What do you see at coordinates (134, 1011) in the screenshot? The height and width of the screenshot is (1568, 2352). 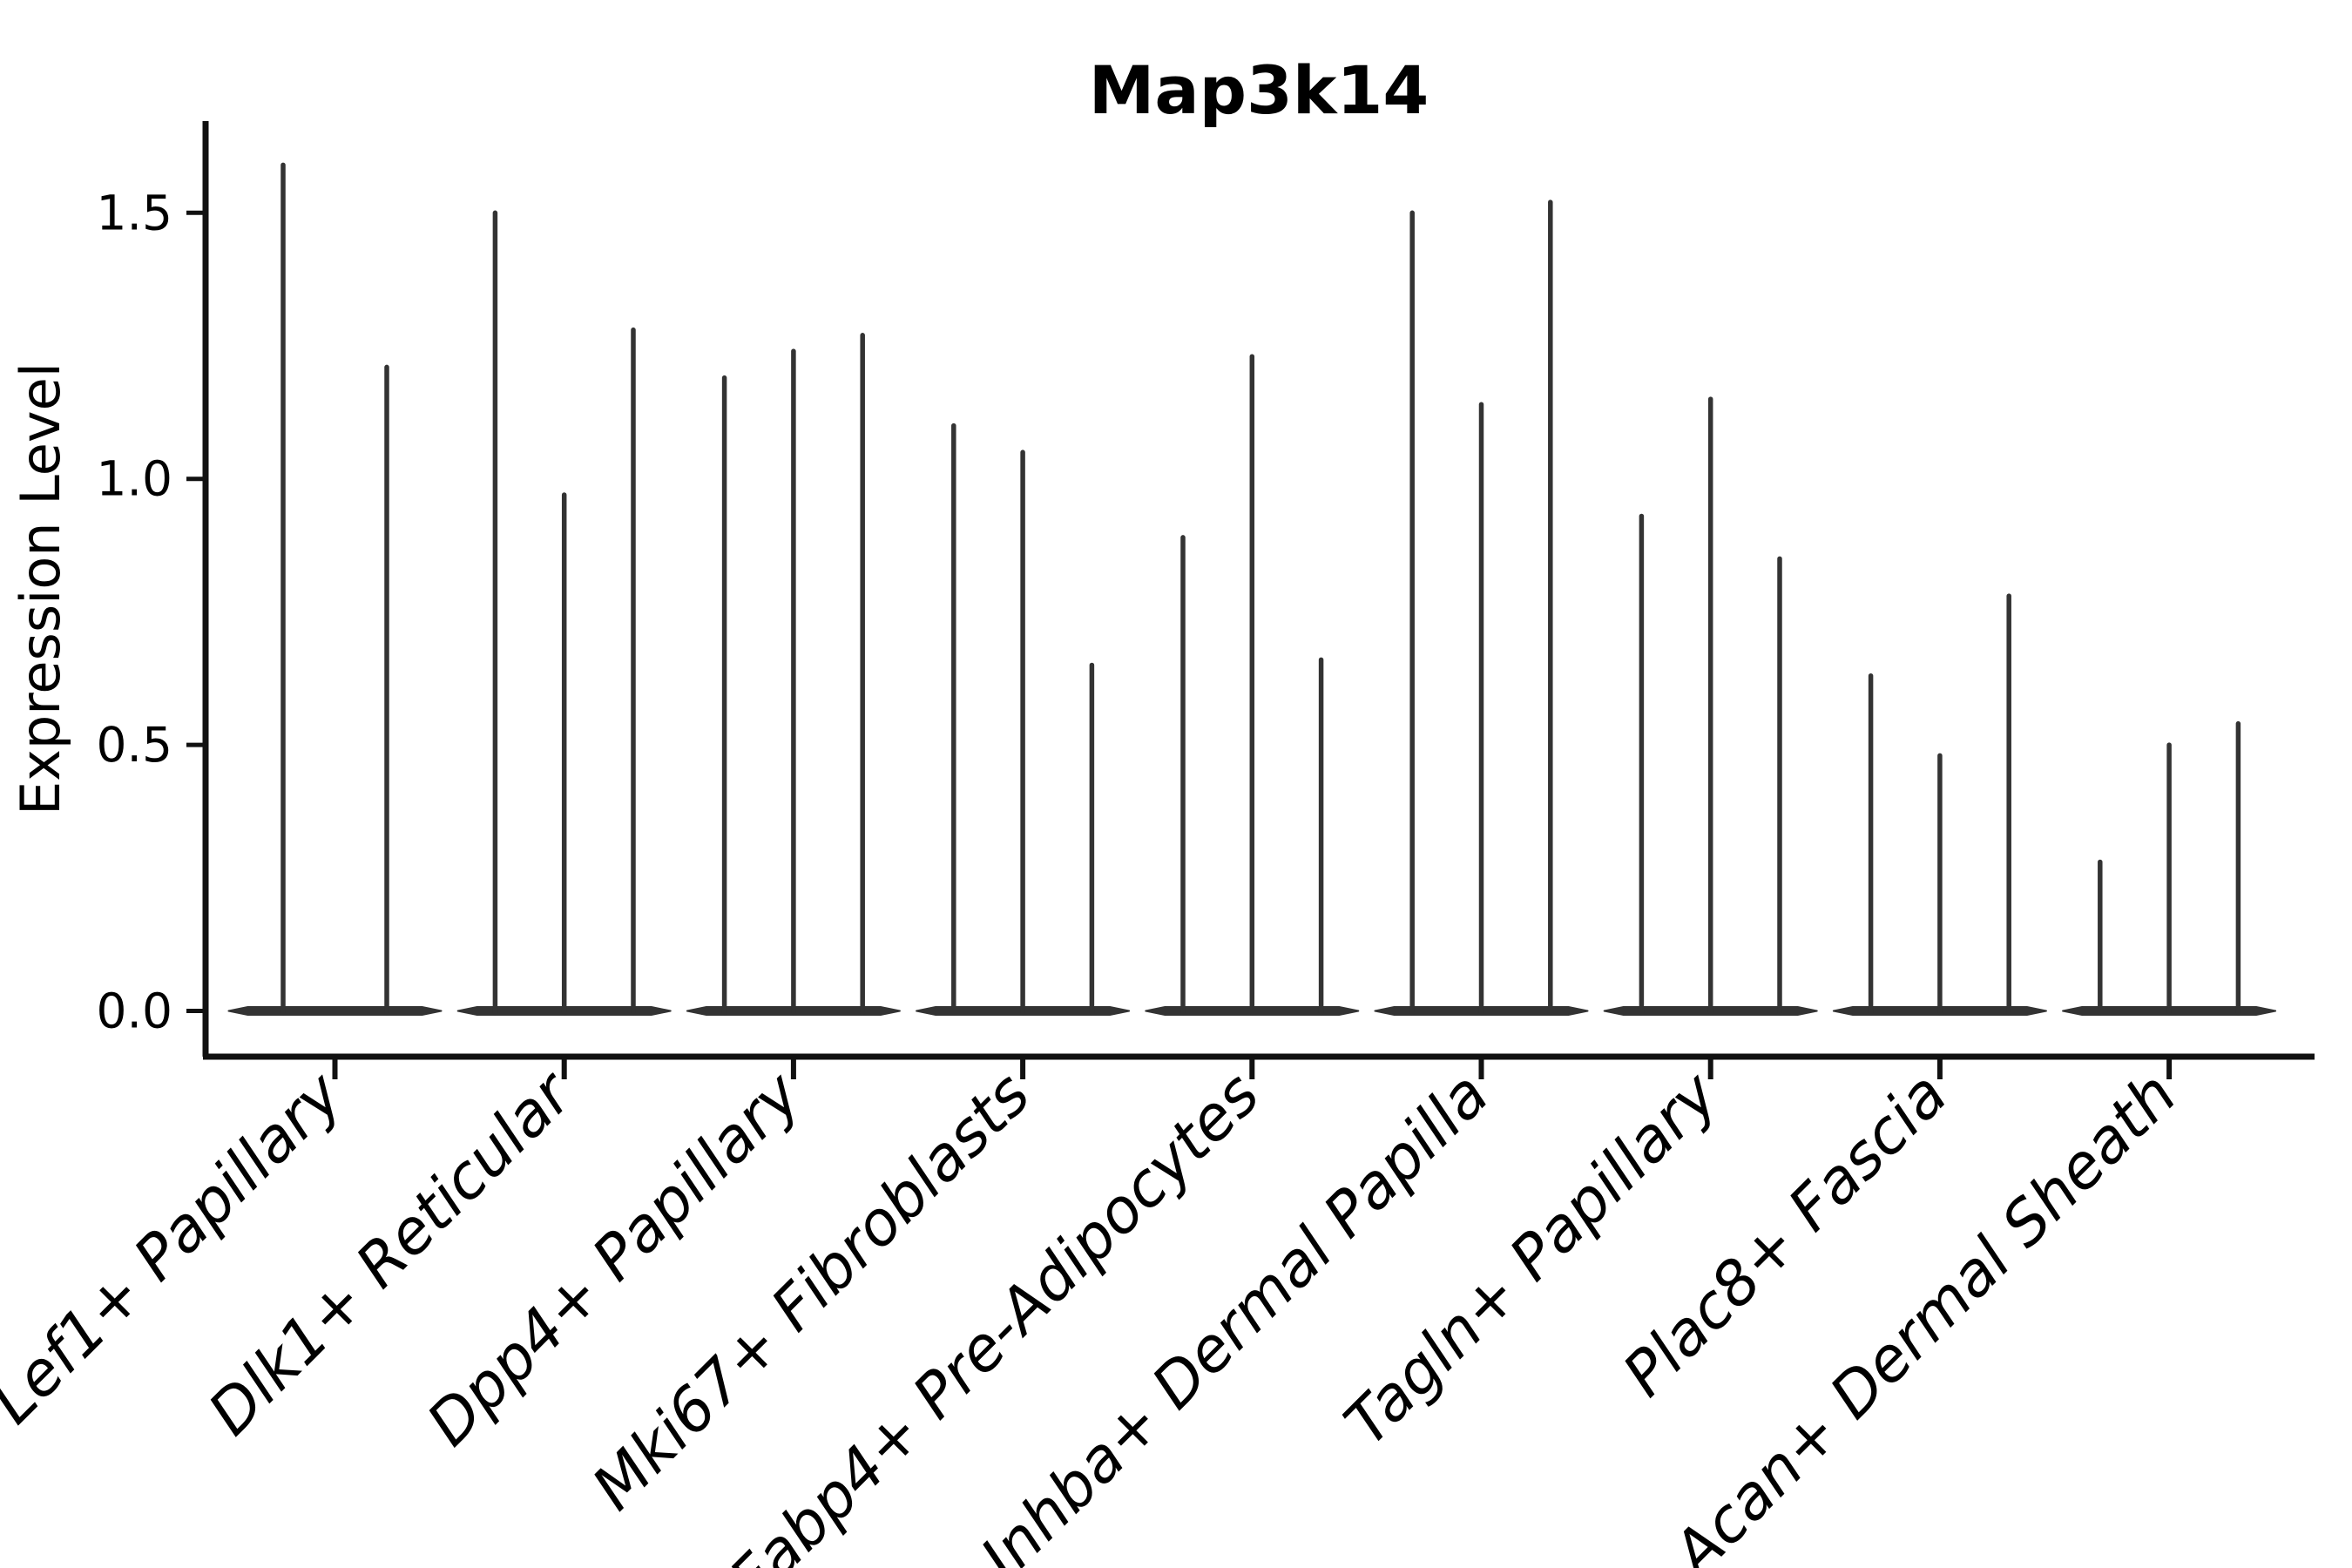 I see `y-tick-label: 0.0` at bounding box center [134, 1011].